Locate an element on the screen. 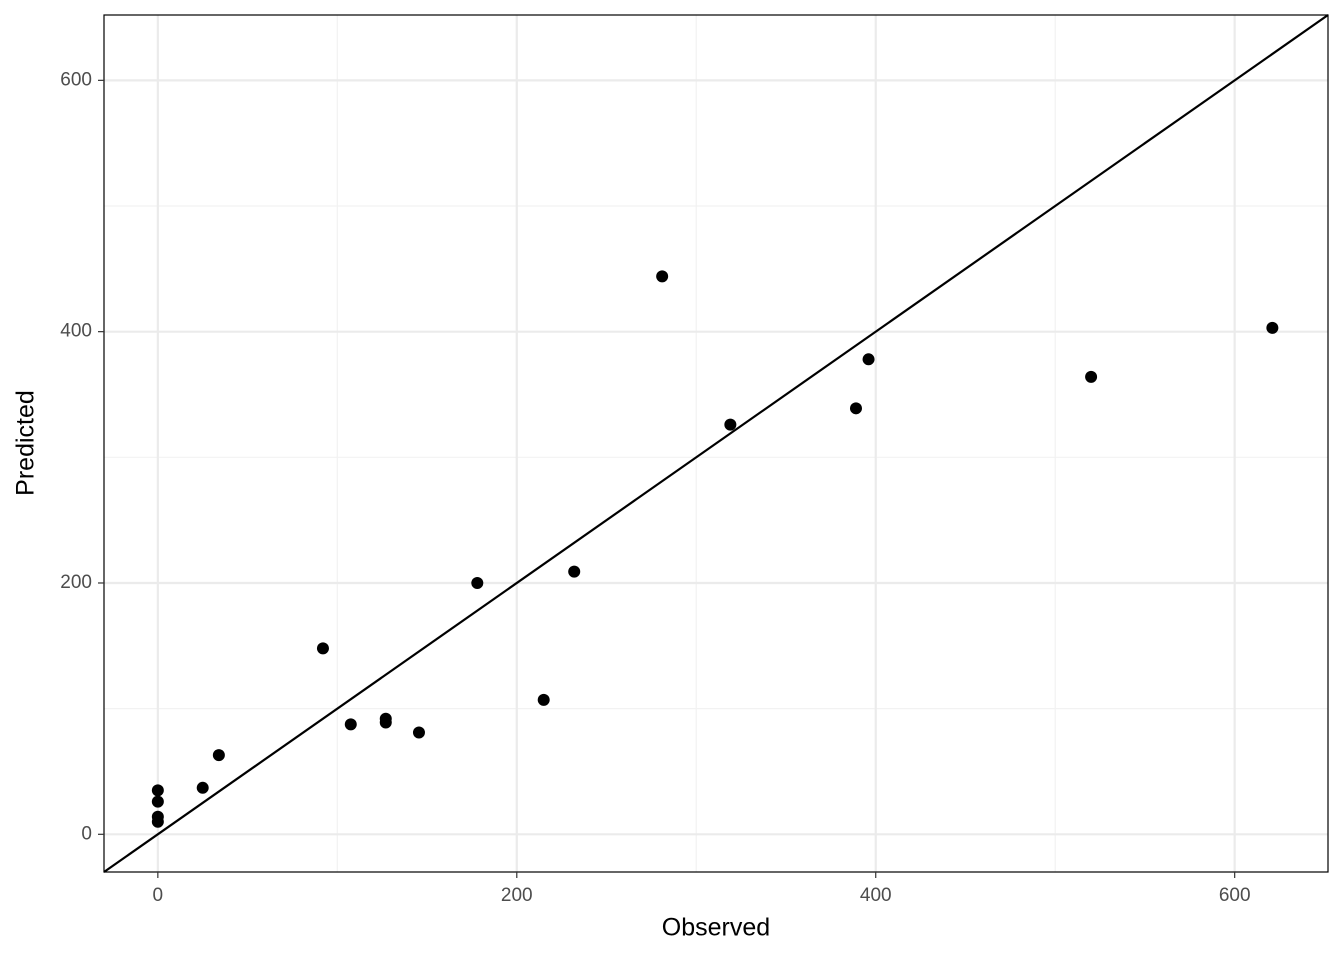 The height and width of the screenshot is (960, 1344). y-axis-title: Predicted is located at coordinates (26, 443).